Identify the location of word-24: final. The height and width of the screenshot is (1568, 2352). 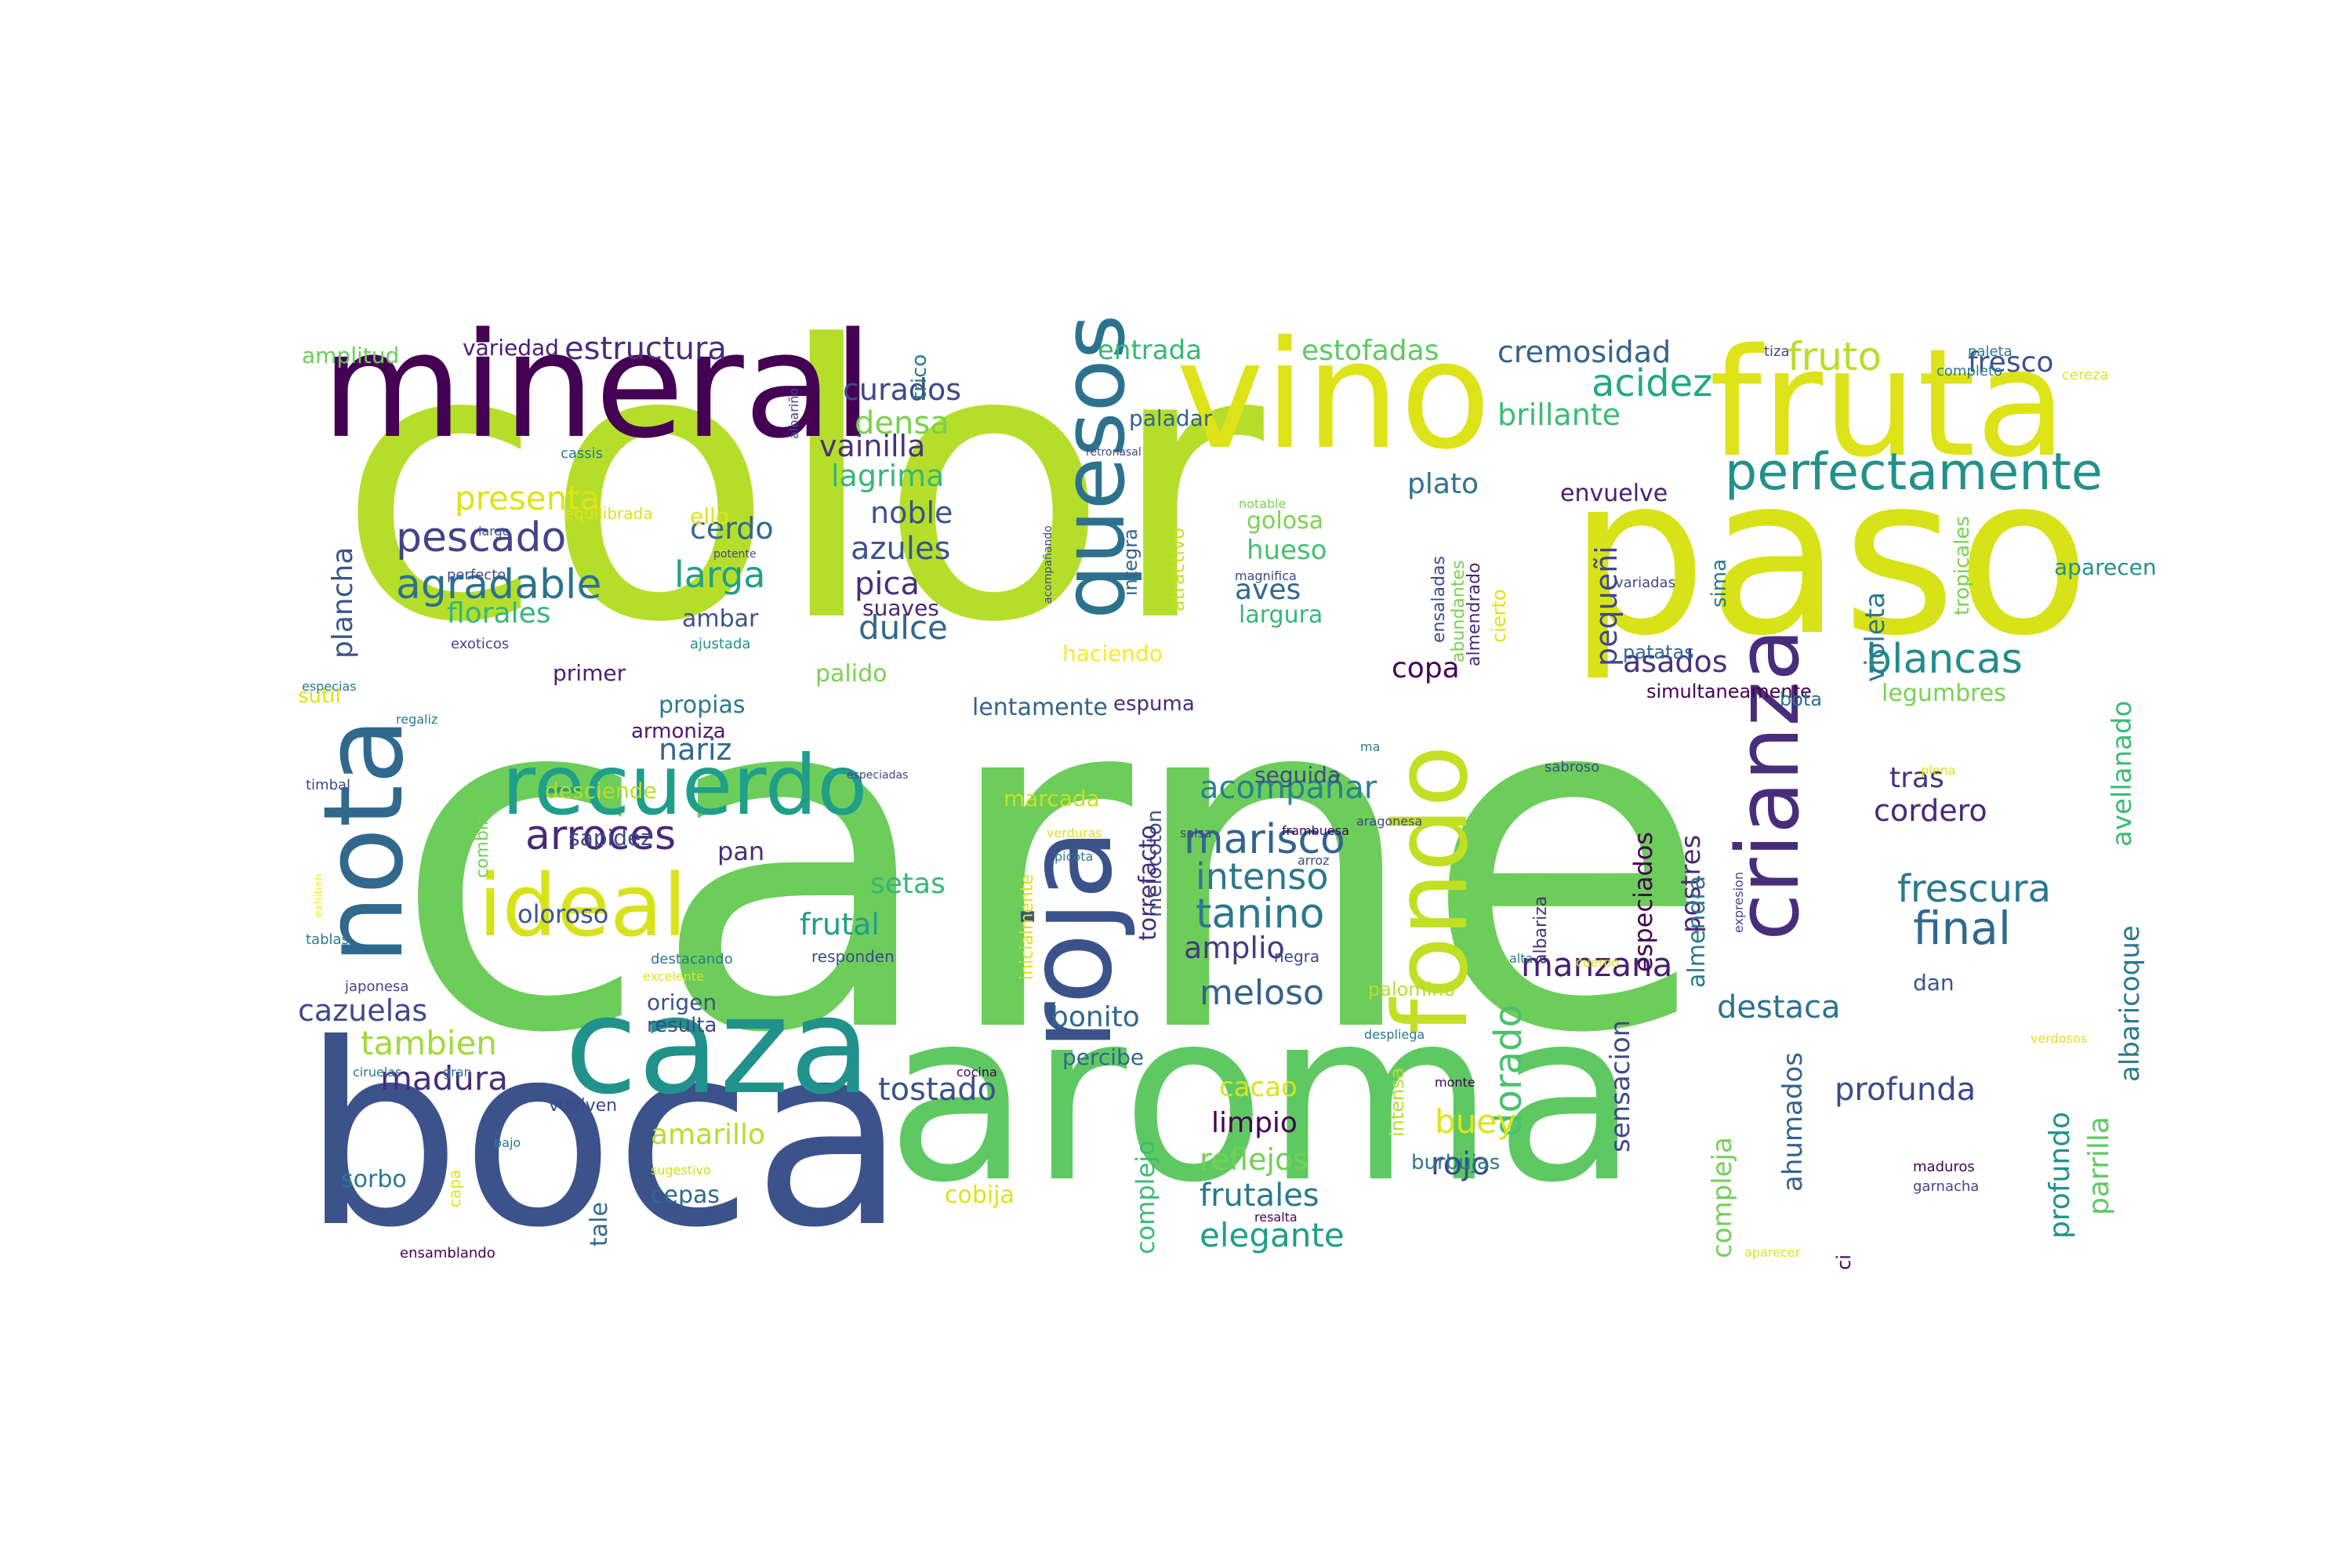
(1962, 928).